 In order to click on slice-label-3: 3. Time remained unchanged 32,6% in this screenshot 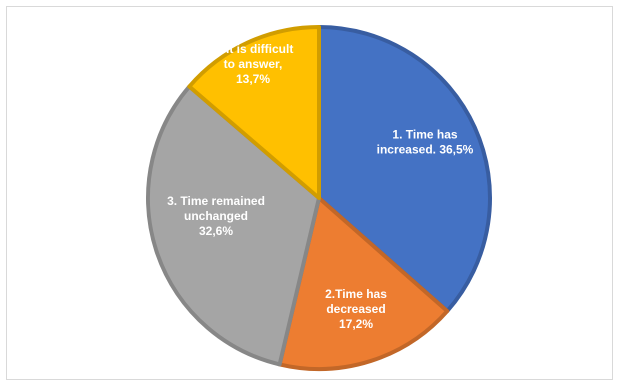, I will do `click(216, 216)`.